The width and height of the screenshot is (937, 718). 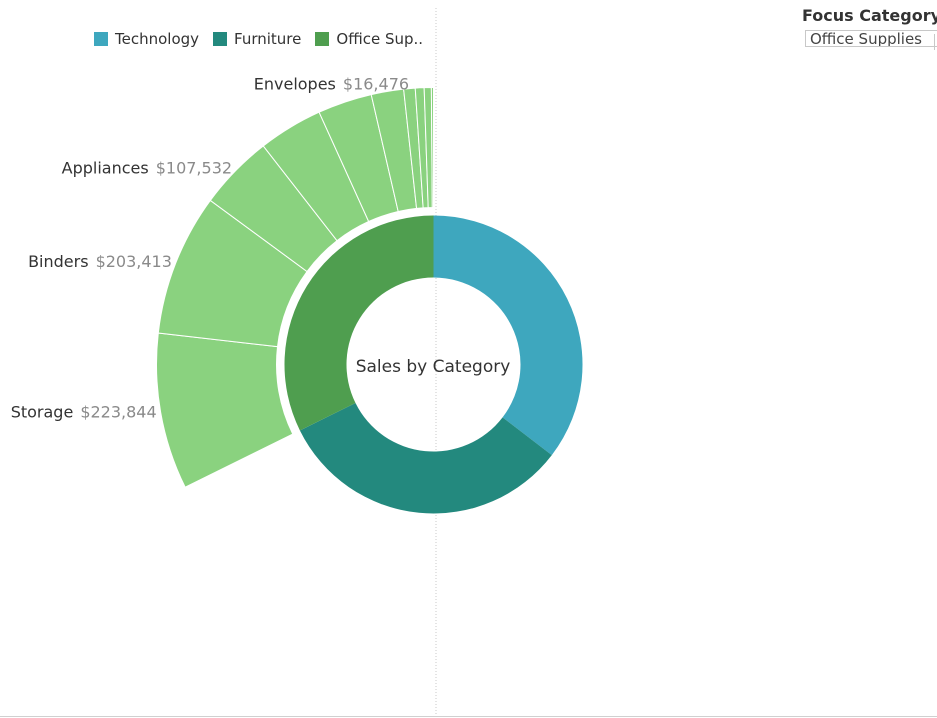 I want to click on legend-item-technology: Technology, so click(x=146, y=39).